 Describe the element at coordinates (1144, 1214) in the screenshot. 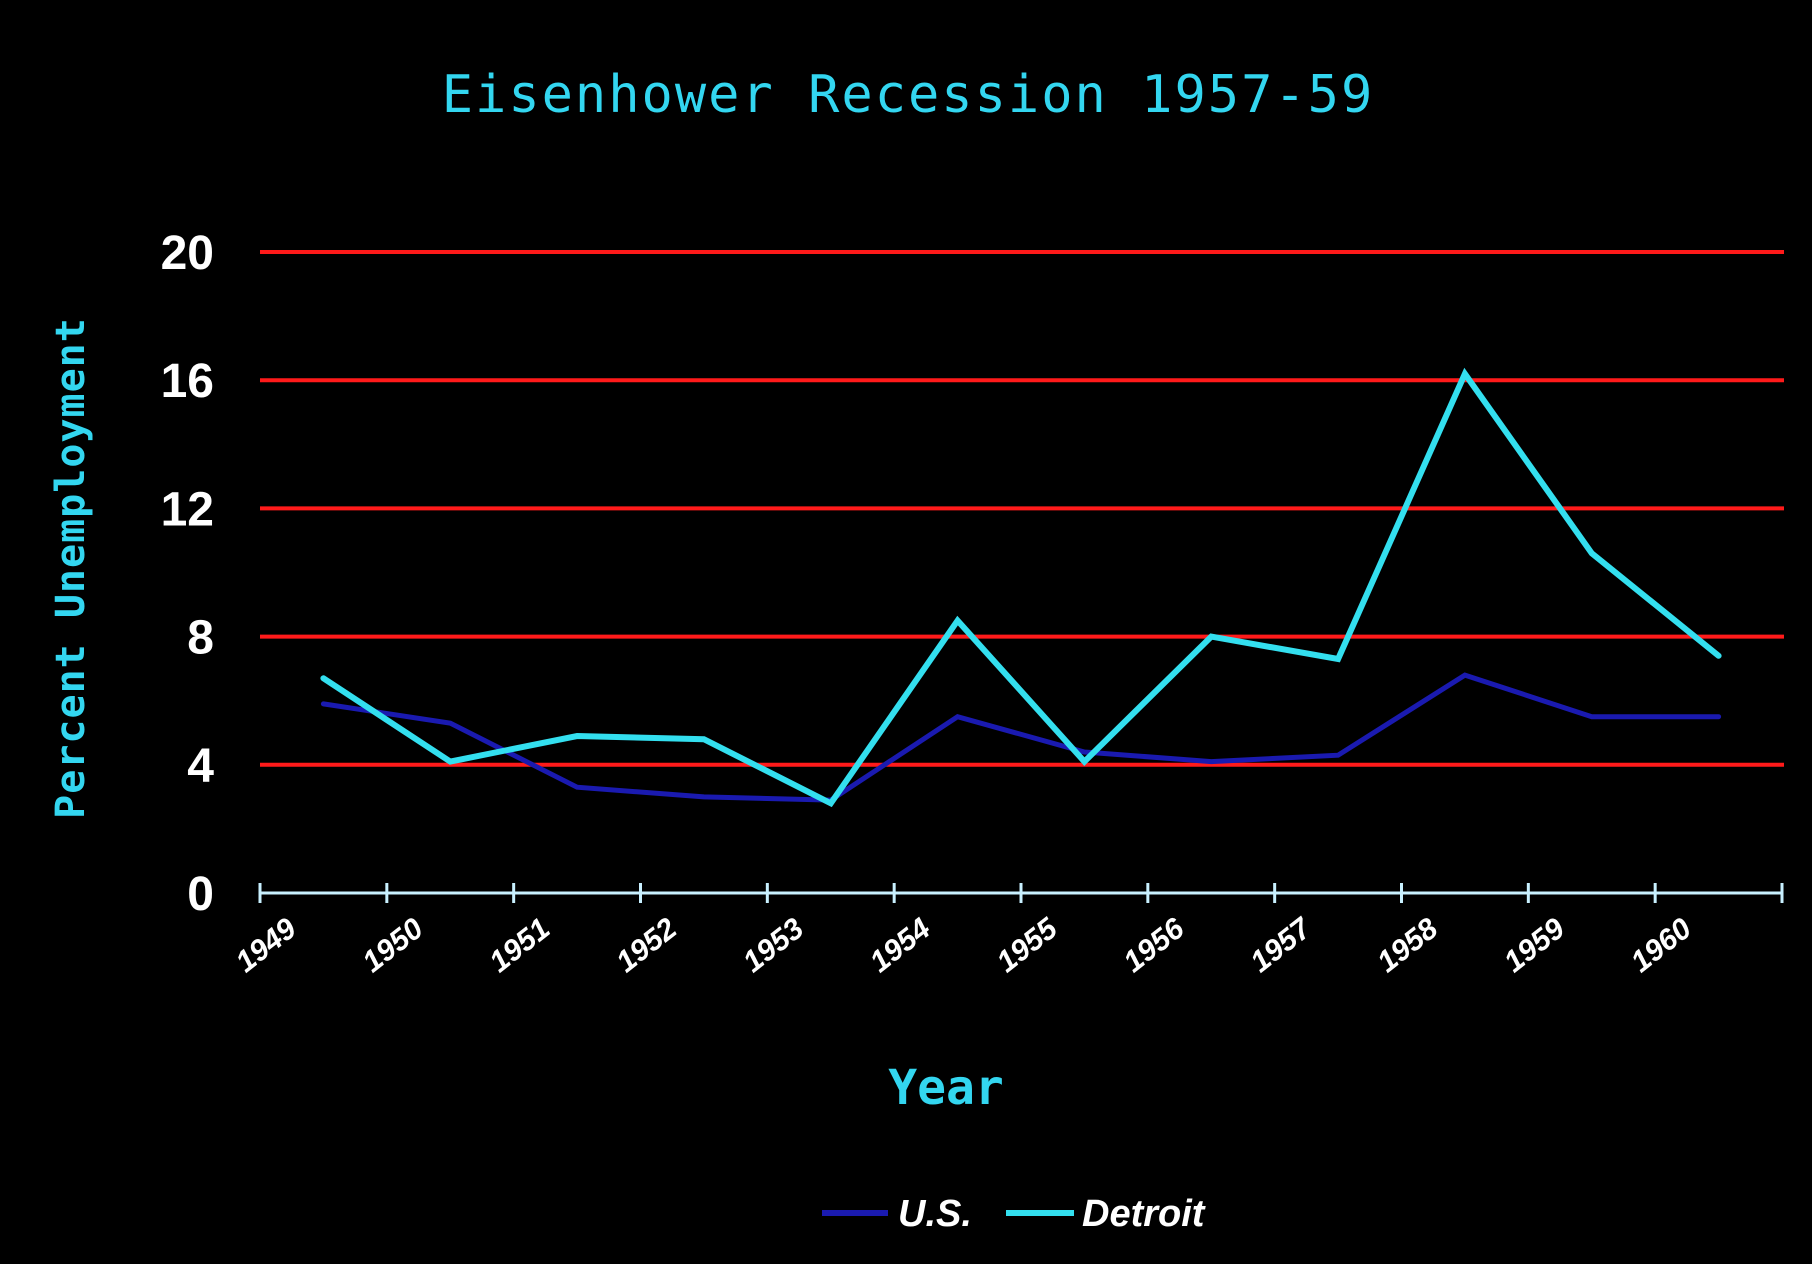

I see `legend-label-detroit: Detroit` at that location.